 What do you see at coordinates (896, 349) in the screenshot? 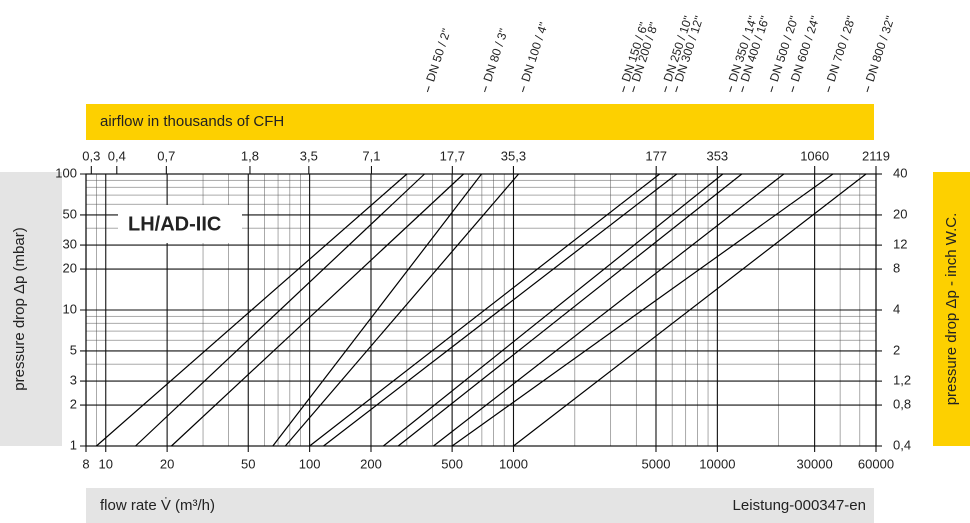
I see `y2-tick-label: 2` at bounding box center [896, 349].